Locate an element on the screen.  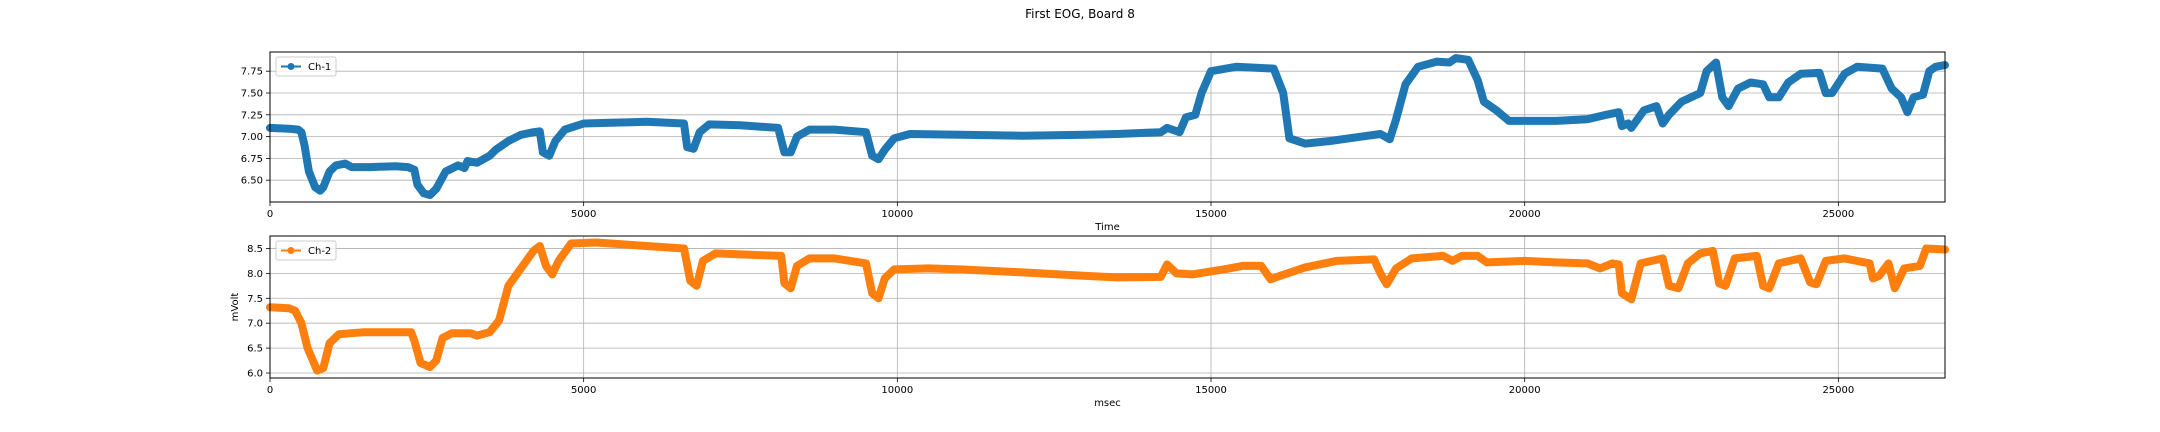
y-tick-label: 6.0 is located at coordinates (255, 374).